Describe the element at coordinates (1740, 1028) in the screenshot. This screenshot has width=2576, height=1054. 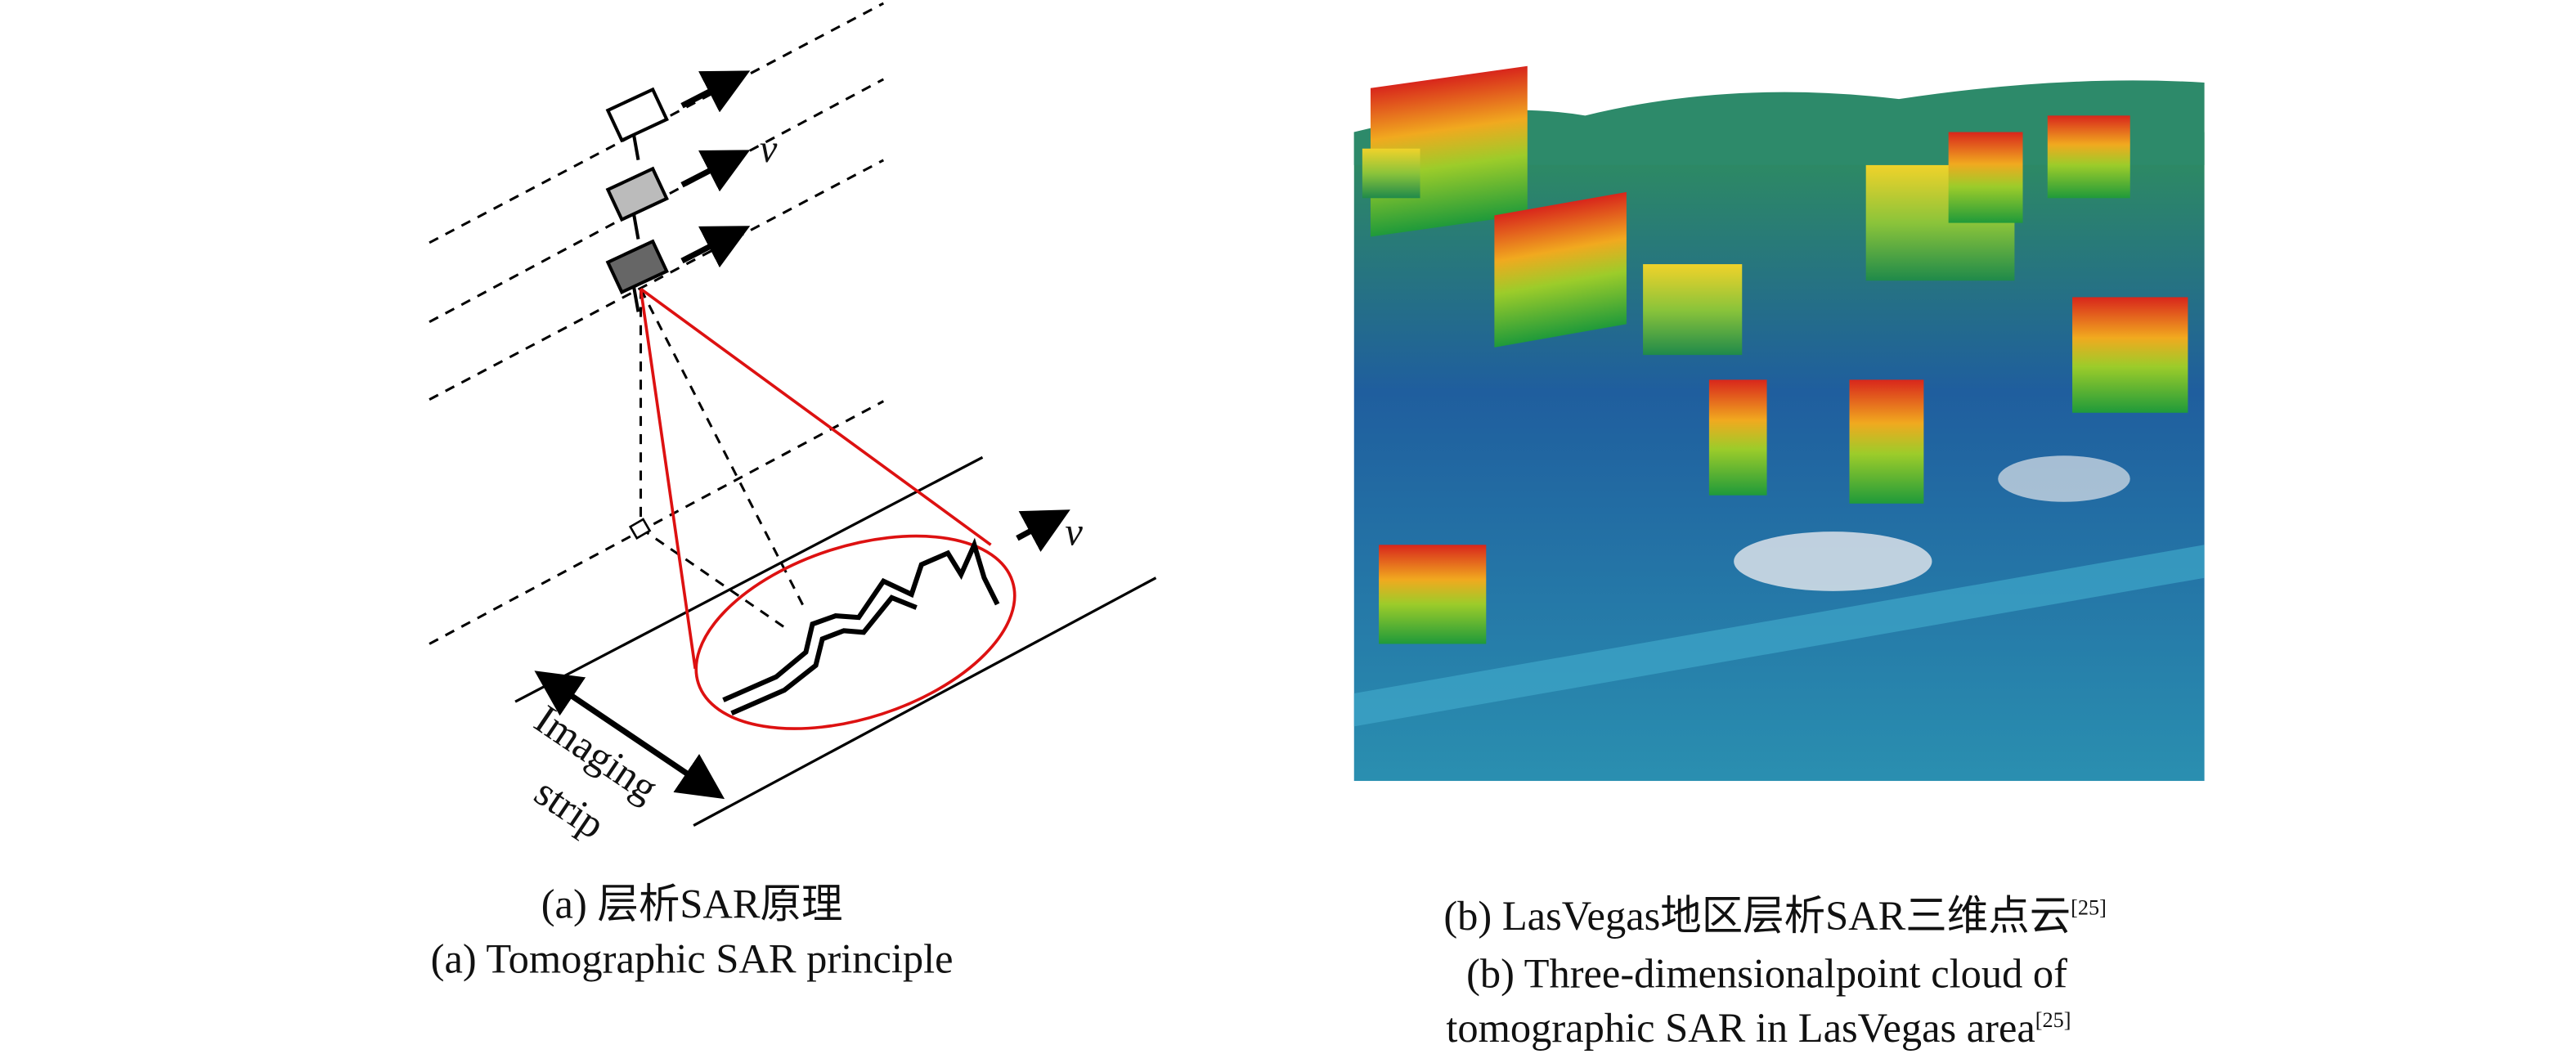
I see `caption-text: tomographic SAR in LasVegas area` at that location.